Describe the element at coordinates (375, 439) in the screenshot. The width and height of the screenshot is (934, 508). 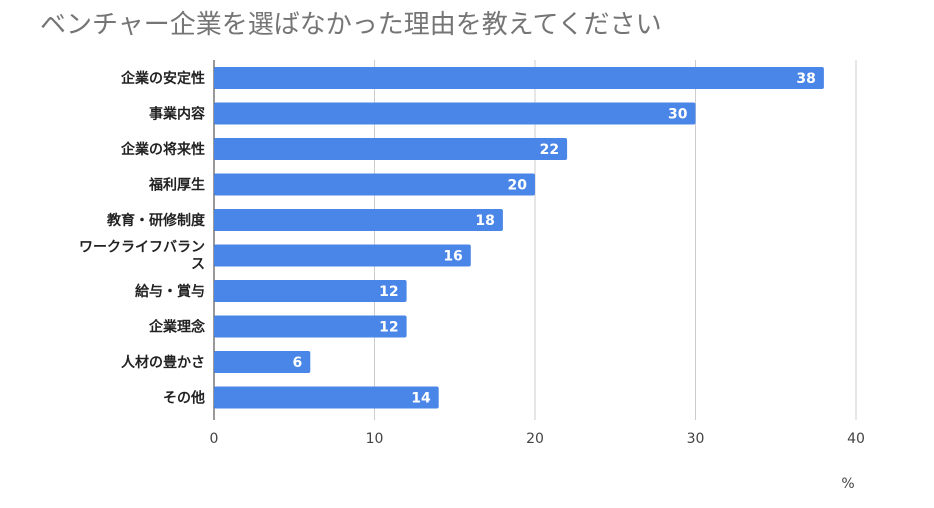
I see `x-tick-label: 10` at that location.